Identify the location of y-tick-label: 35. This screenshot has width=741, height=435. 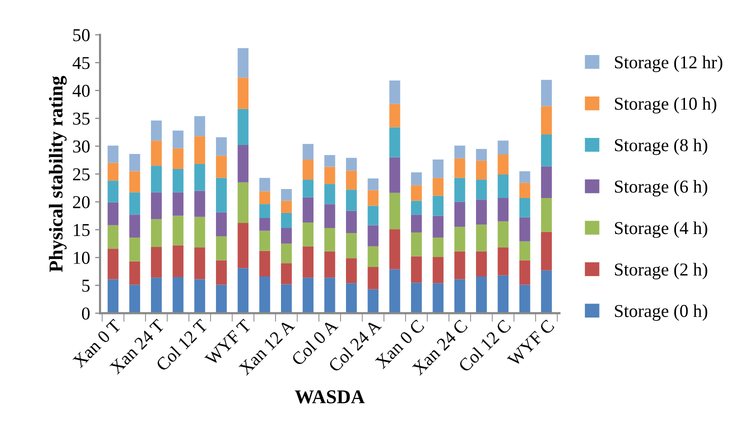
(81, 118).